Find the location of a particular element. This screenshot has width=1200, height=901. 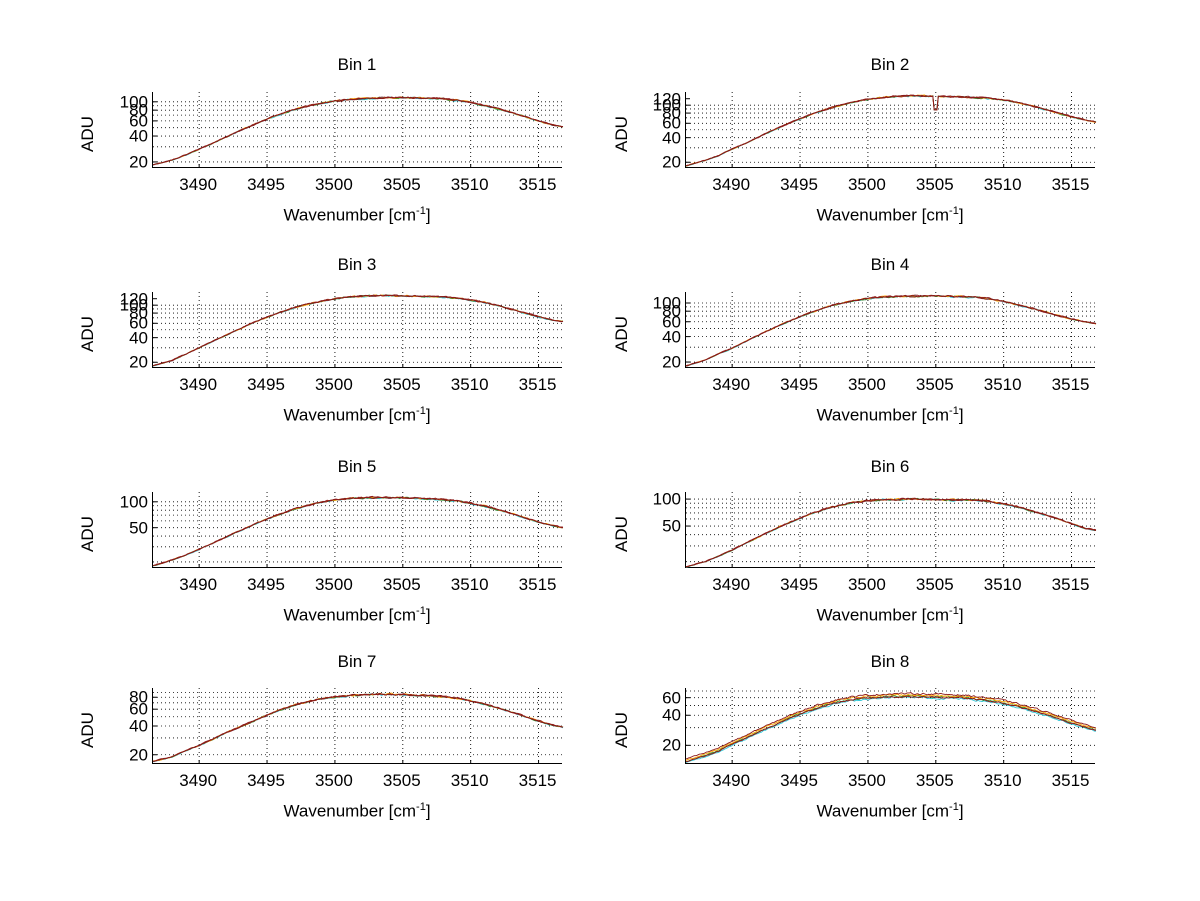

x-tick-labels-7: 3490 3495 3500 3505 3510 3515 is located at coordinates (357, 782).